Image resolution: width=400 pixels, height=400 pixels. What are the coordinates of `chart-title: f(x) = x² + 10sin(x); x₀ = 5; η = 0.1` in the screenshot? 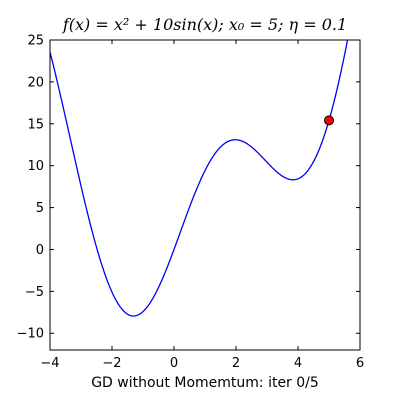 It's located at (204, 24).